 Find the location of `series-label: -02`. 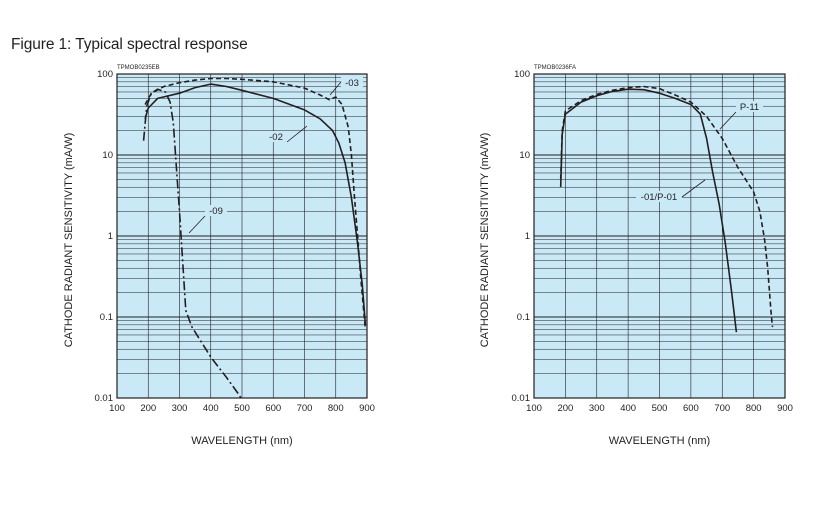

series-label: -02 is located at coordinates (276, 137).